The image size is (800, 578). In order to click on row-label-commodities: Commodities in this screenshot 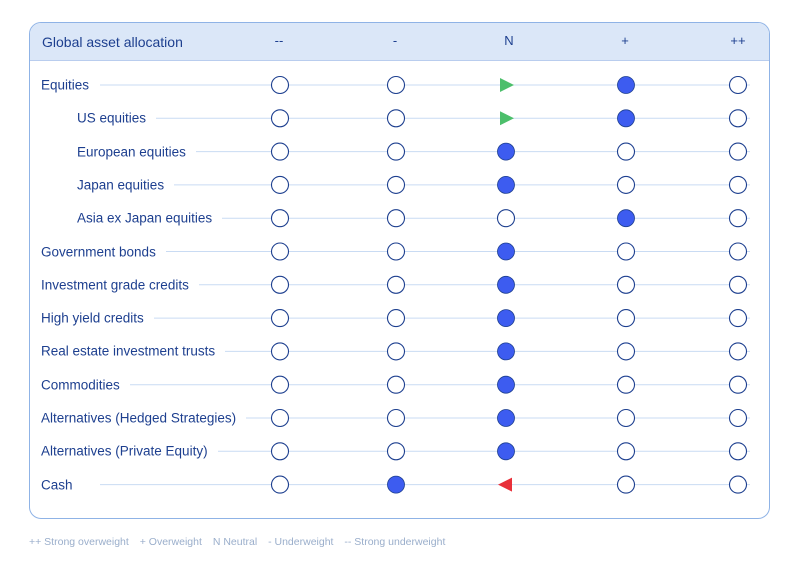, I will do `click(85, 385)`.